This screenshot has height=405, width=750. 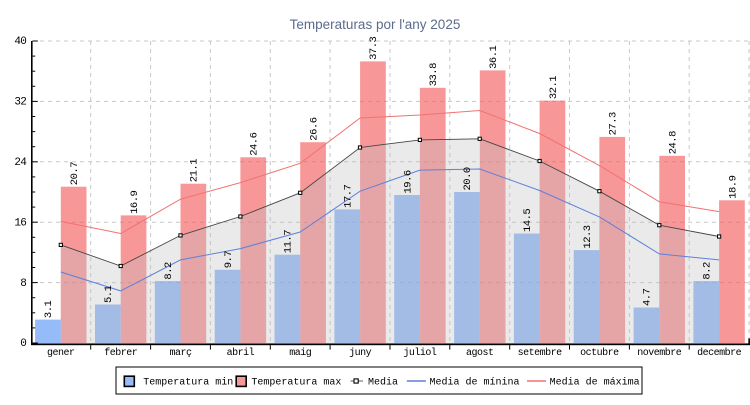 I want to click on svg-text: 16.9, so click(x=135, y=201).